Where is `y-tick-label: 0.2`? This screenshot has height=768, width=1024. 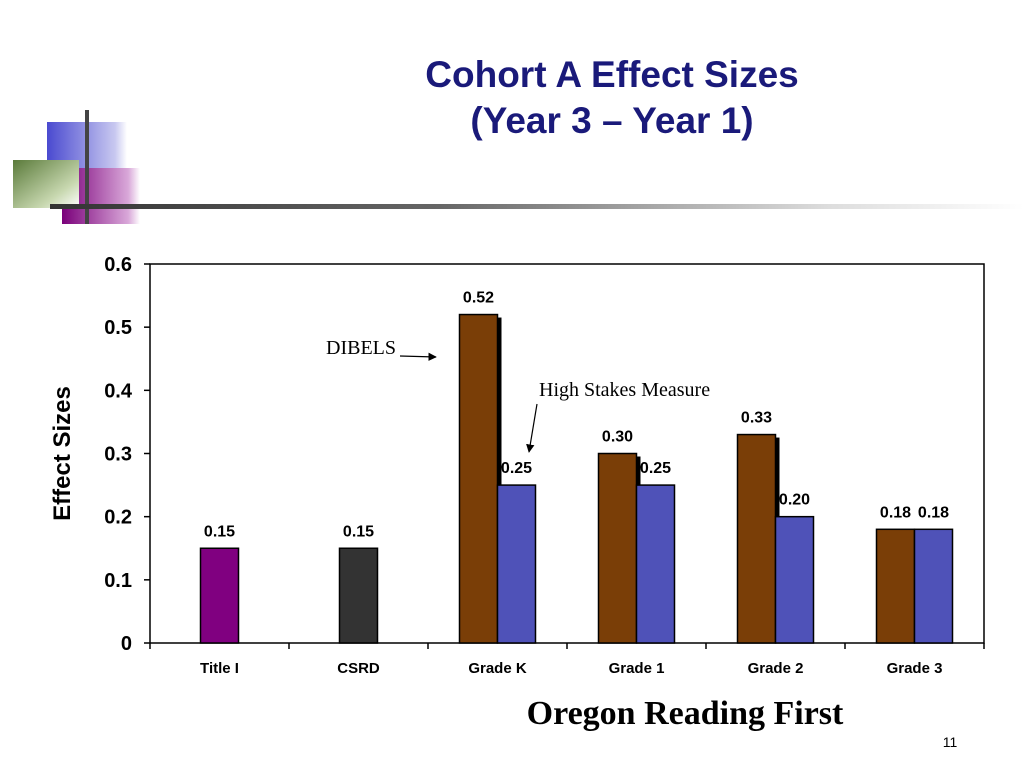 y-tick-label: 0.2 is located at coordinates (118, 518).